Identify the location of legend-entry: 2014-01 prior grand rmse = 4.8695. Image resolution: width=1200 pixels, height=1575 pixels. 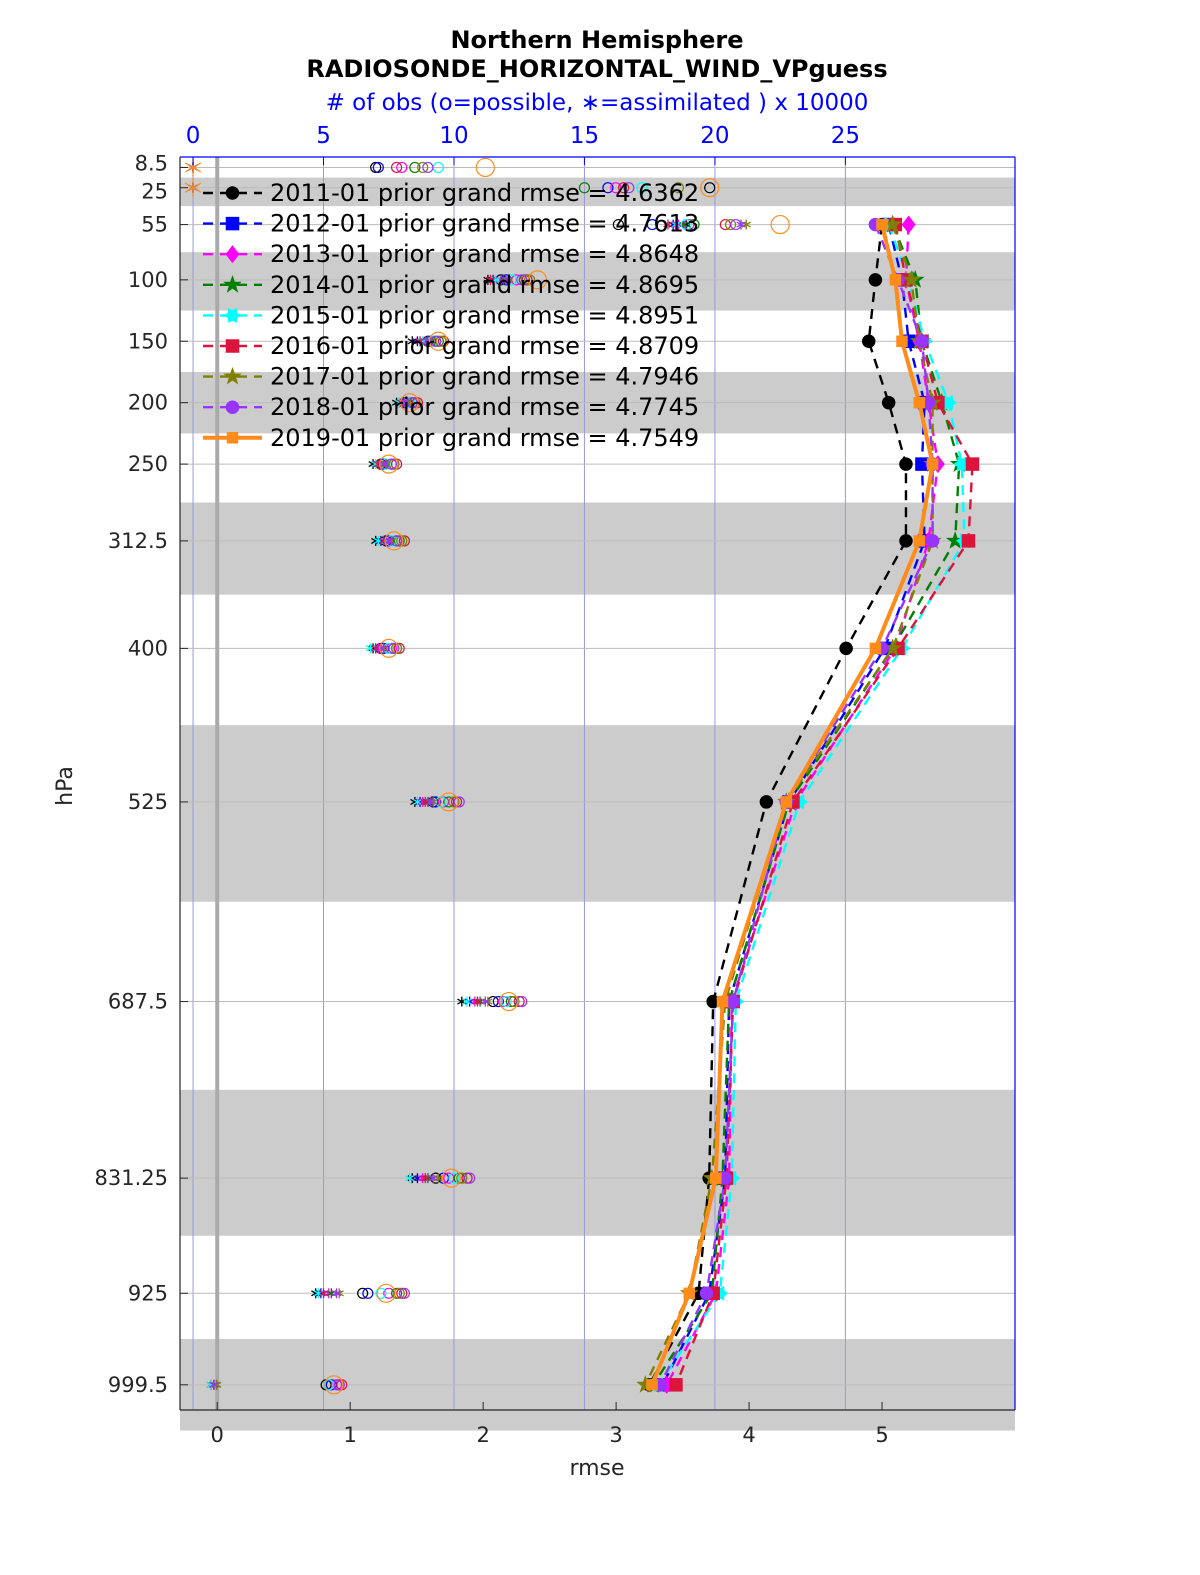
(451, 285).